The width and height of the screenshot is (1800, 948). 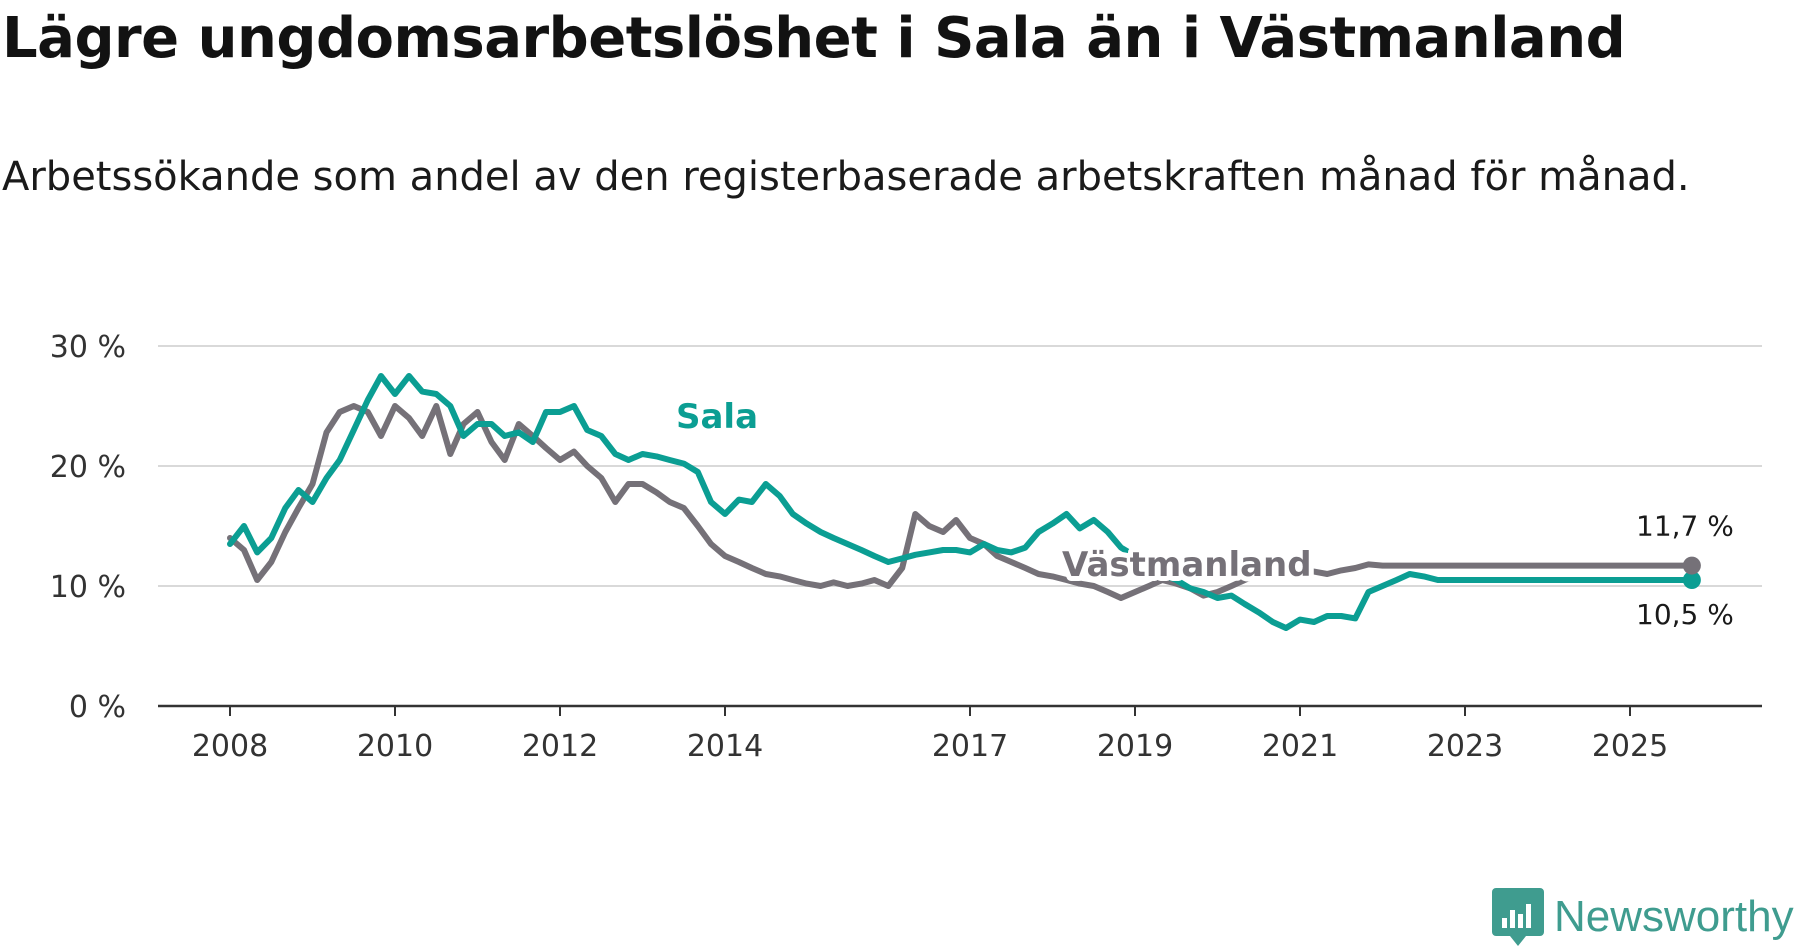 I want to click on vastmanland-end-marker, so click(x=1691, y=565).